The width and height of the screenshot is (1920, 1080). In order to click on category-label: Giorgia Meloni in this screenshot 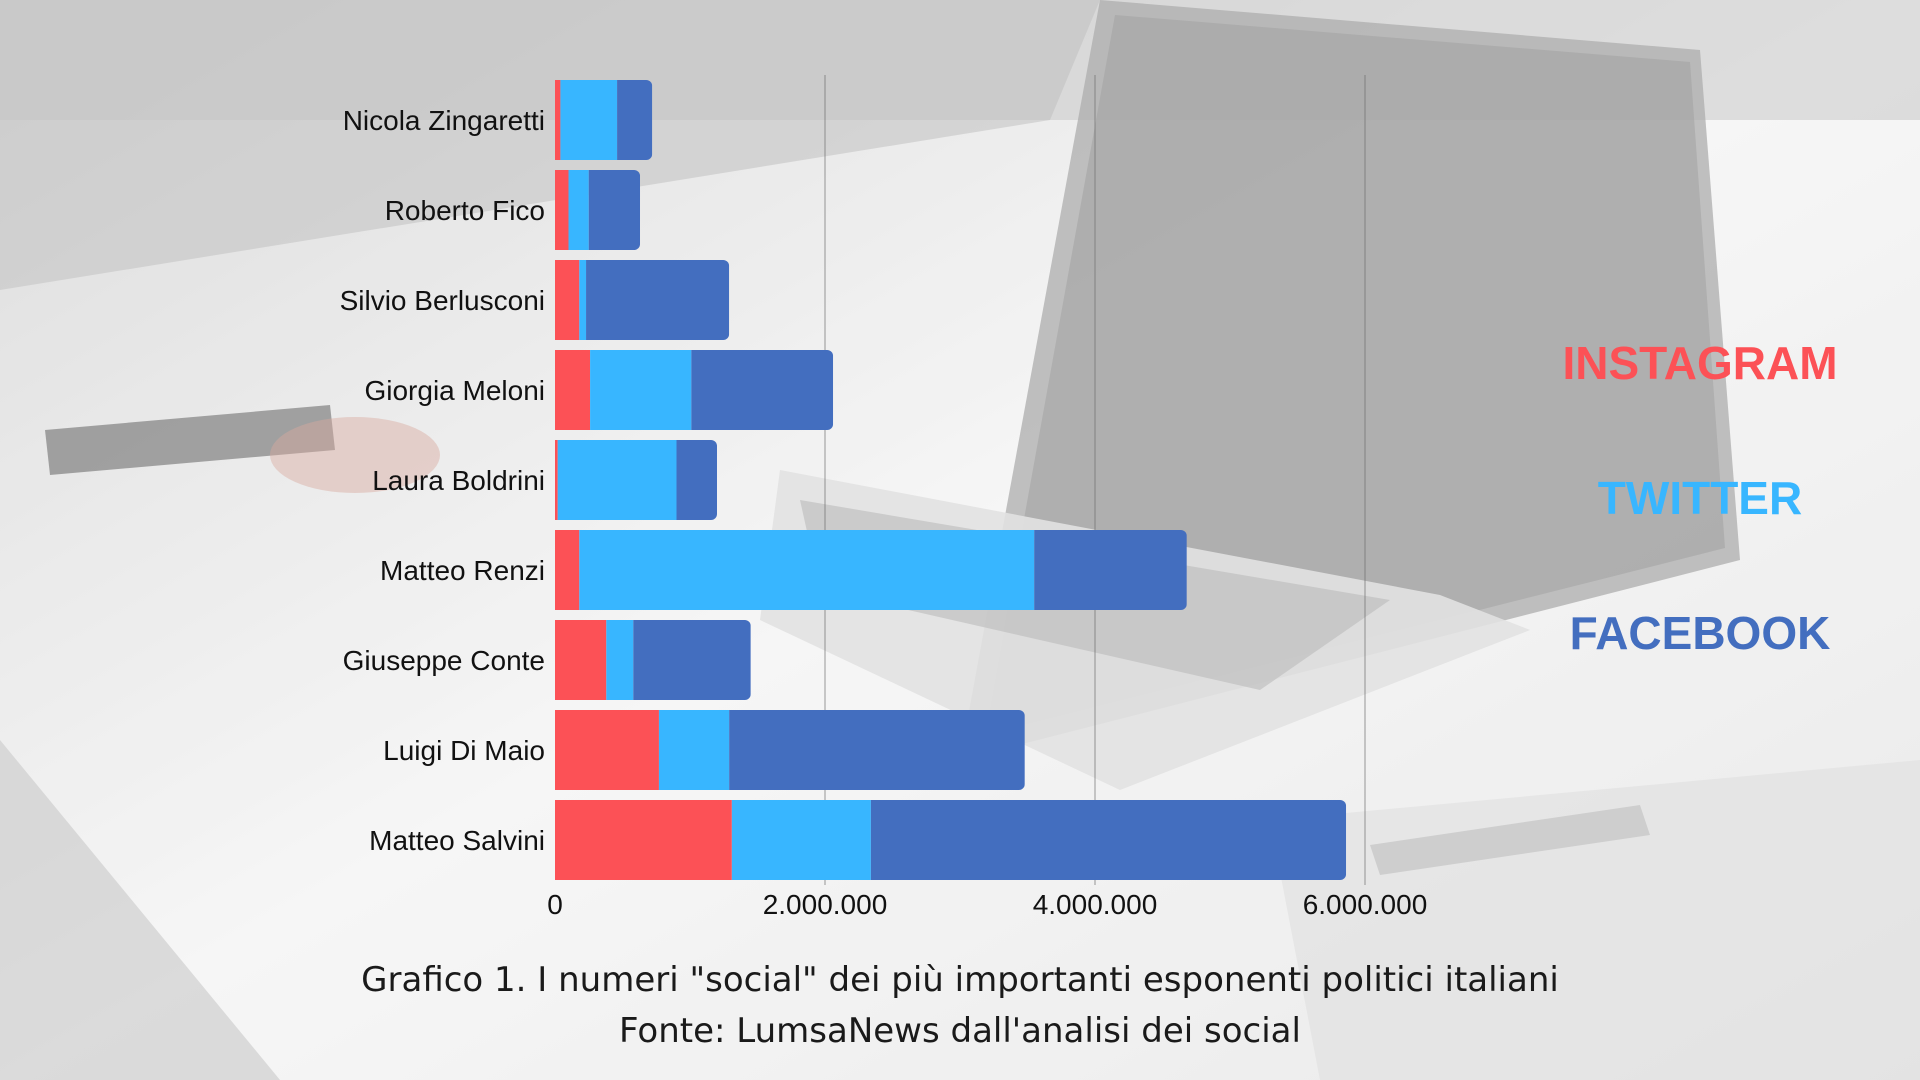, I will do `click(454, 390)`.